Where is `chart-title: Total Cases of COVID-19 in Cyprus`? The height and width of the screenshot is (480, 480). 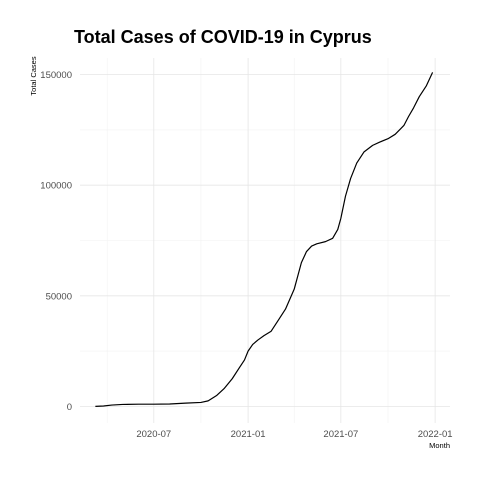
chart-title: Total Cases of COVID-19 in Cyprus is located at coordinates (223, 37).